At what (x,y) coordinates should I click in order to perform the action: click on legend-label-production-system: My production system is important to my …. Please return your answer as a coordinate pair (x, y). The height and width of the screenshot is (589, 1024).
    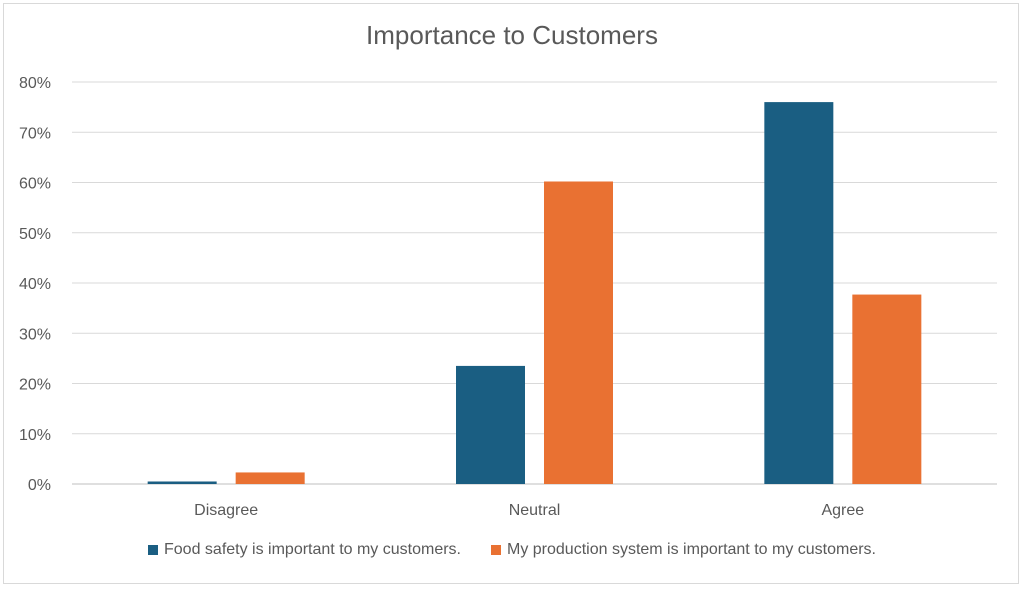
    Looking at the image, I should click on (691, 549).